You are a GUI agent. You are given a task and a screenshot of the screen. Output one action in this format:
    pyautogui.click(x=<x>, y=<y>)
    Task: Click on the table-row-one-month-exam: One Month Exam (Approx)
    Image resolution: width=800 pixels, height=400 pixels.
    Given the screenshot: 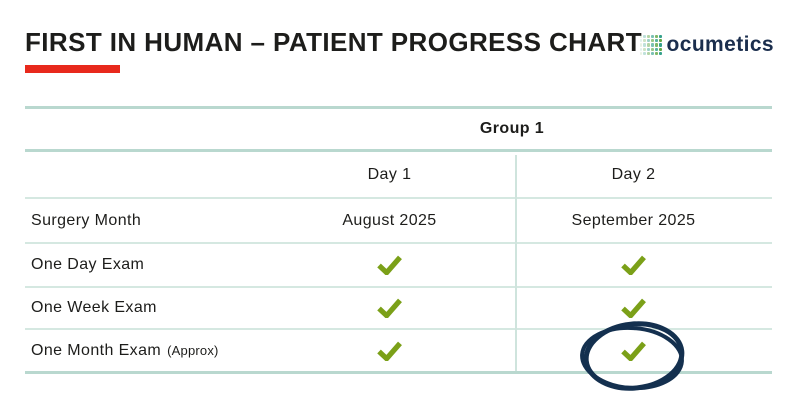 What is the action you would take?
    pyautogui.click(x=398, y=350)
    